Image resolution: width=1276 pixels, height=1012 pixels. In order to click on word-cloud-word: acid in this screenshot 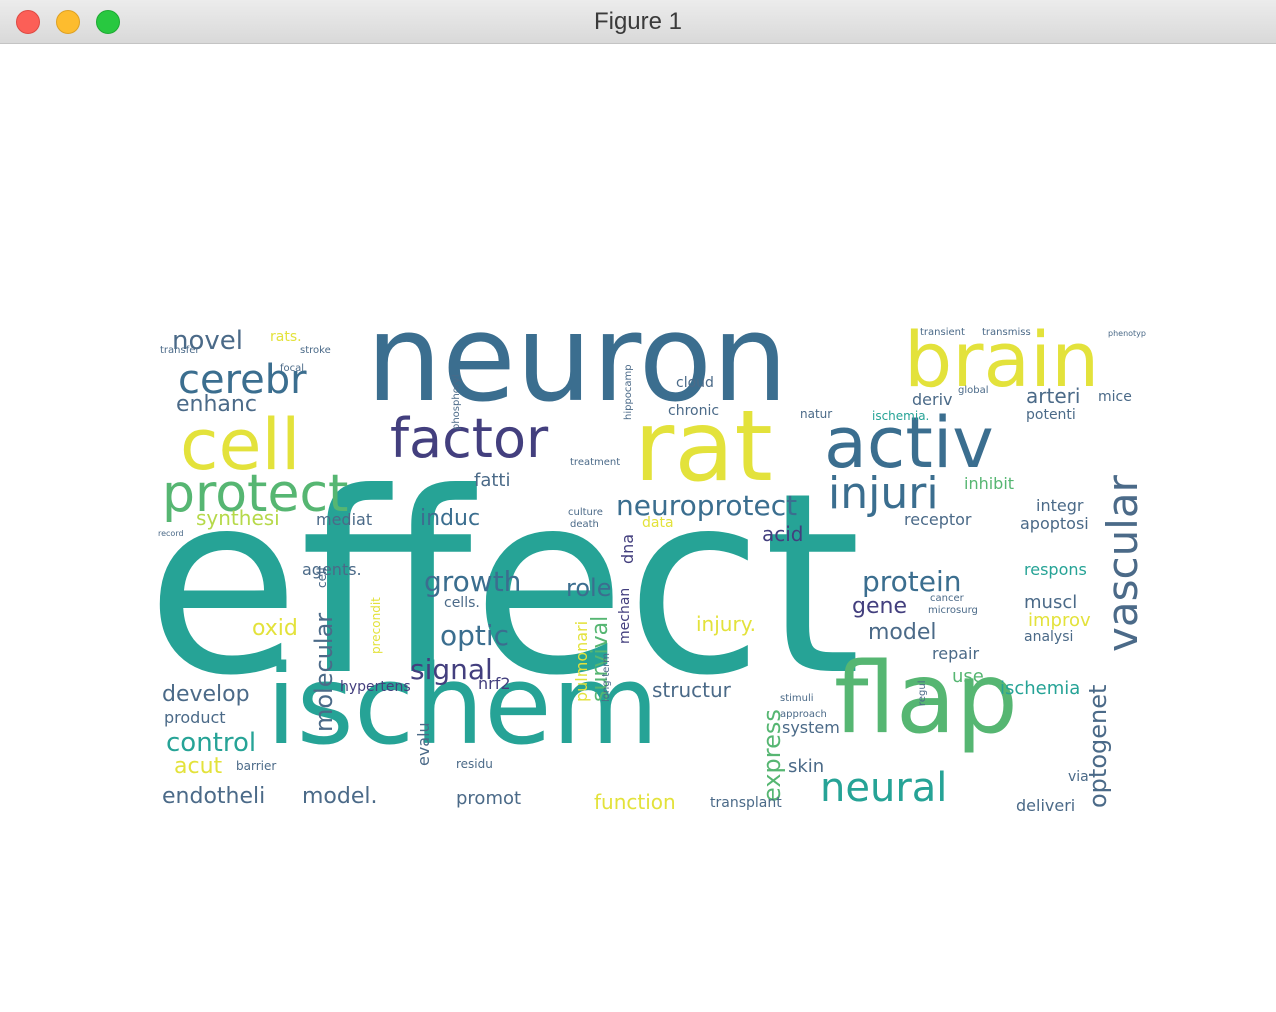, I will do `click(783, 534)`.